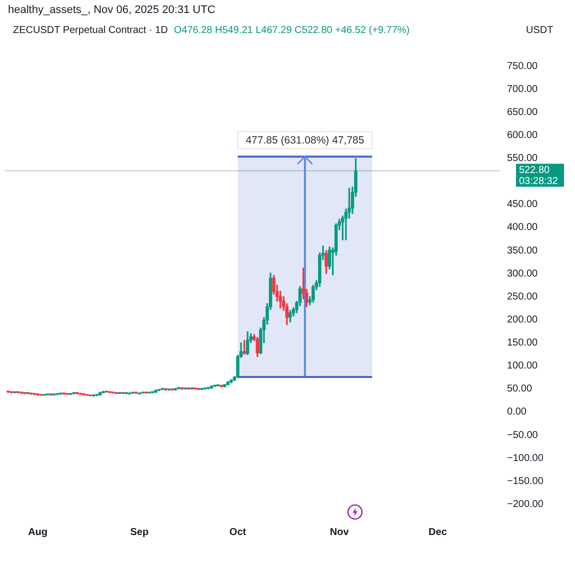  I want to click on y-tick-label: 150.00, so click(522, 343).